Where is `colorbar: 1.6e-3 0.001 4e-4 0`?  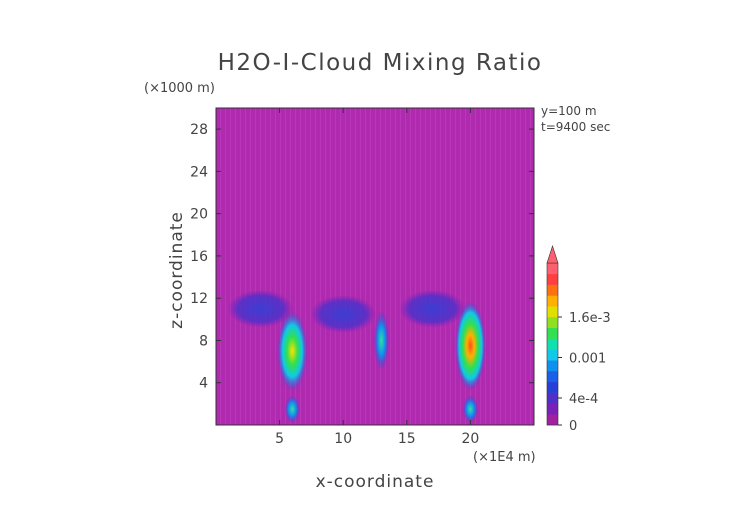
colorbar: 1.6e-3 0.001 4e-4 0 is located at coordinates (578, 339).